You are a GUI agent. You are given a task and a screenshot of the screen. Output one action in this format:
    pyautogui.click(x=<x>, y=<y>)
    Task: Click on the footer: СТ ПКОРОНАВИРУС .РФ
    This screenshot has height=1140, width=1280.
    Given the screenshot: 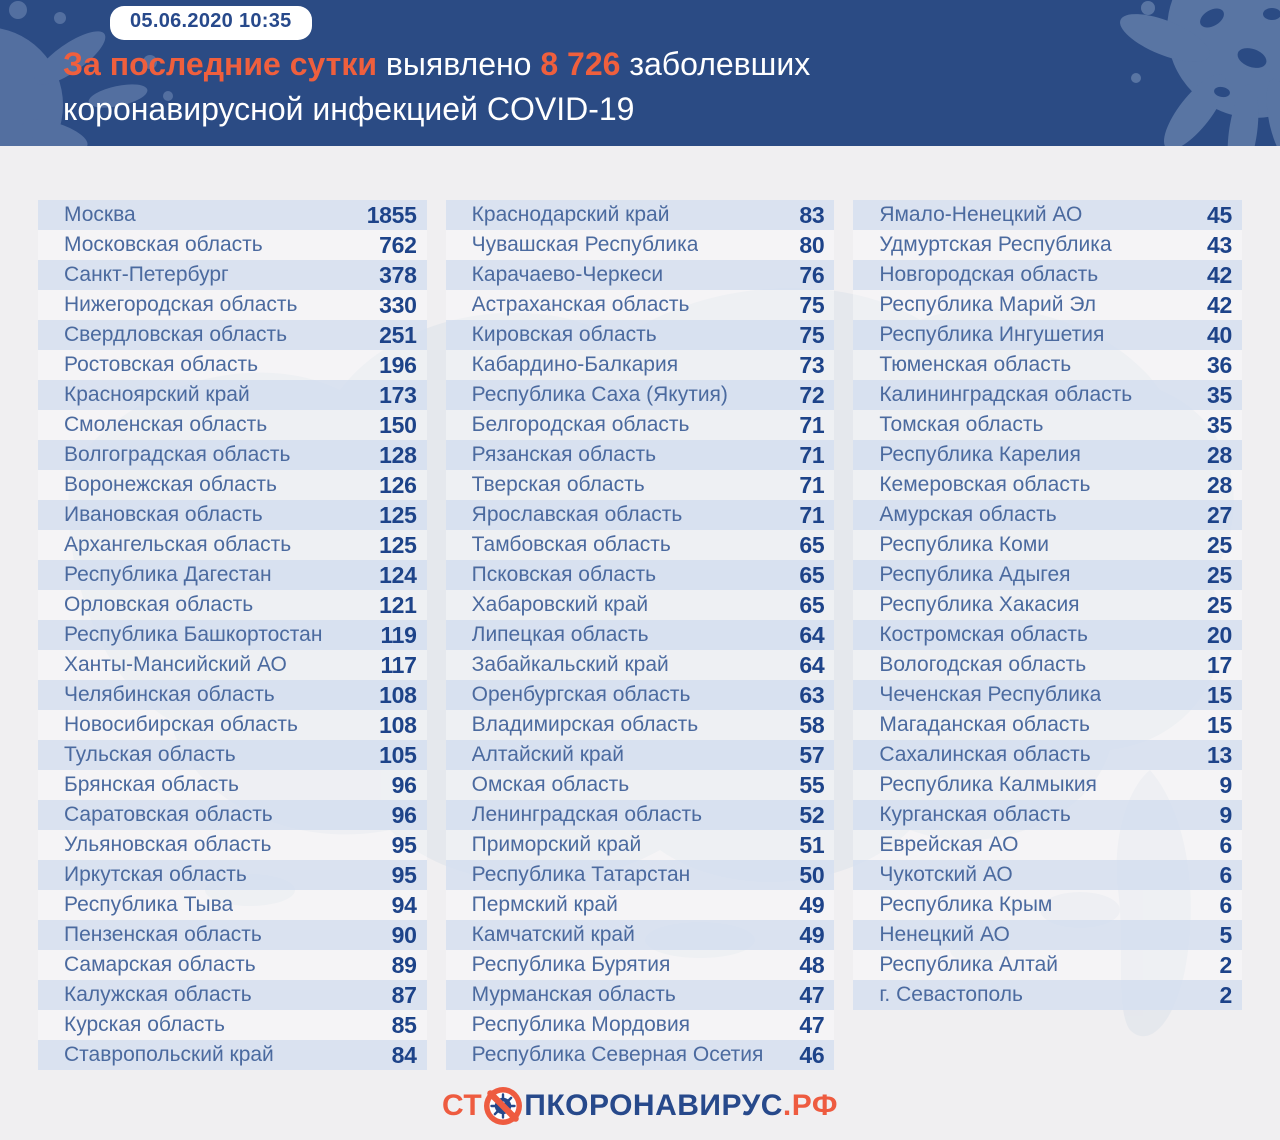 What is the action you would take?
    pyautogui.click(x=640, y=1106)
    